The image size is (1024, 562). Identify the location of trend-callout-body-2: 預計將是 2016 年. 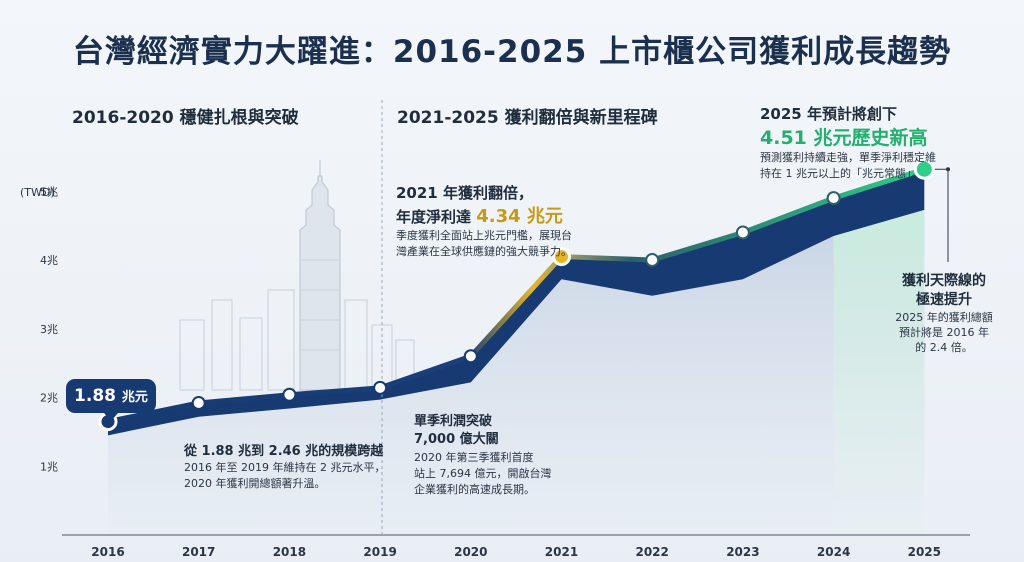
(944, 332).